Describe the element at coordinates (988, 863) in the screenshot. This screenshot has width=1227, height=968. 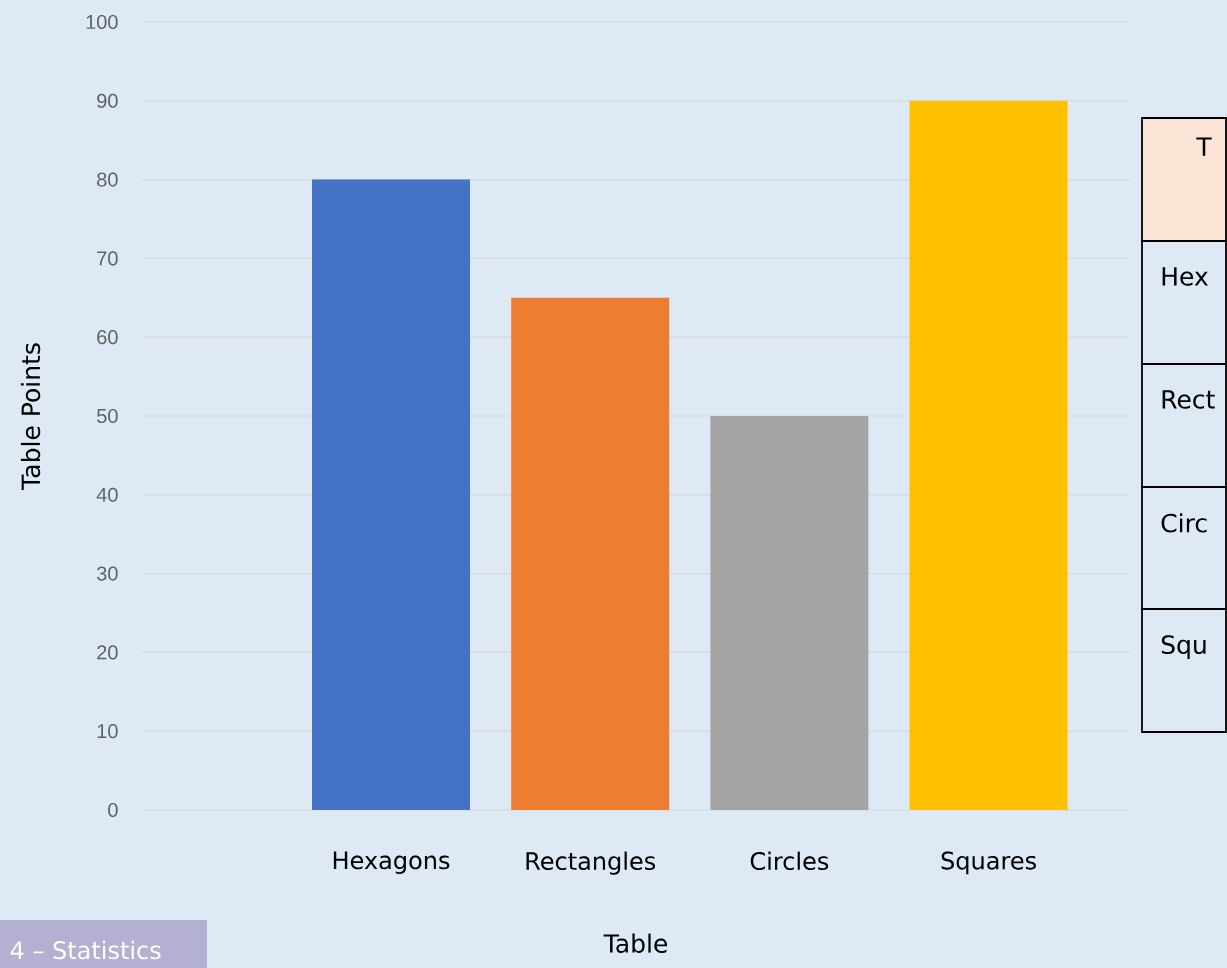
I see `x-tick-label: Squares` at that location.